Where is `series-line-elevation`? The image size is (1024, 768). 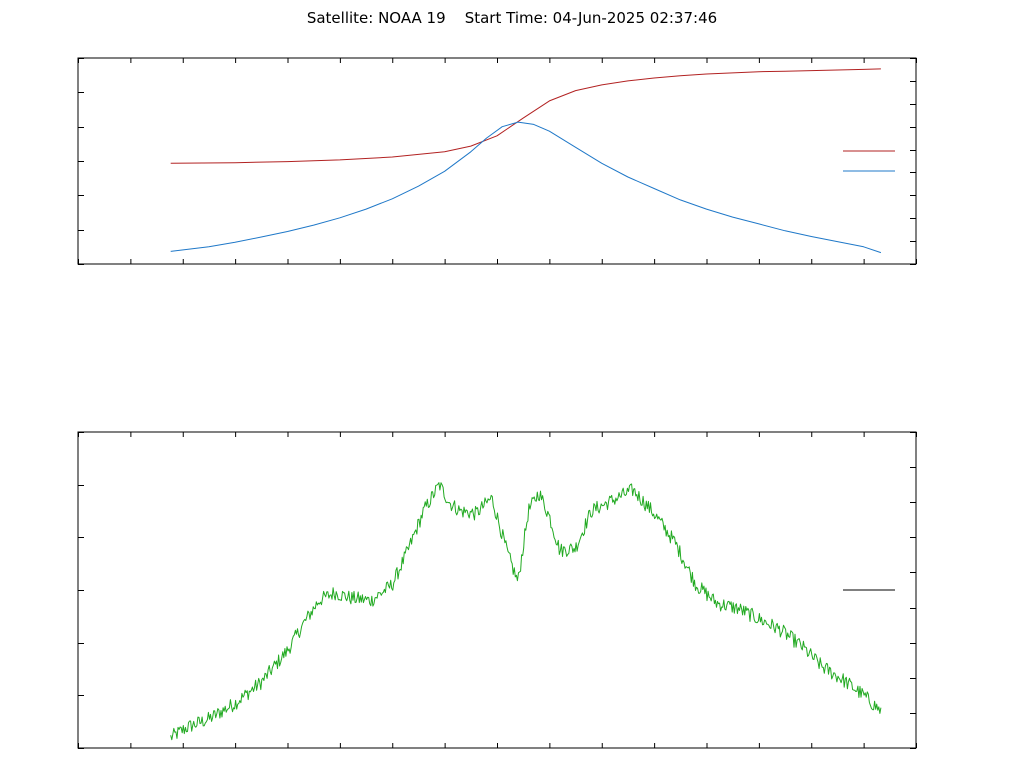
series-line-elevation is located at coordinates (526, 187).